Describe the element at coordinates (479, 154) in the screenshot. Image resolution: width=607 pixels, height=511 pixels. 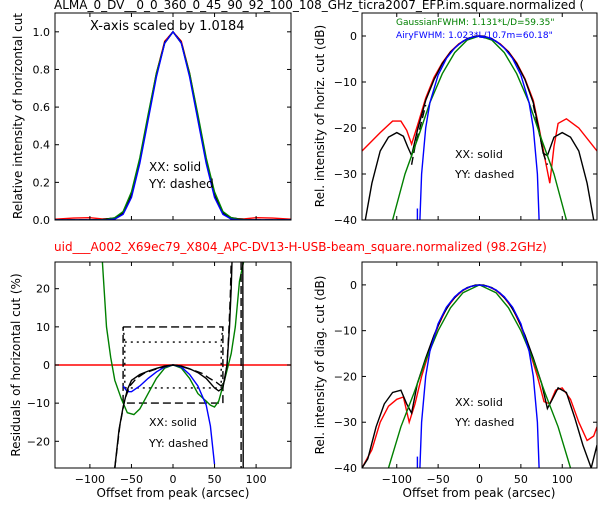
I see `panel-top-right-legend-xx: XX: solid` at that location.